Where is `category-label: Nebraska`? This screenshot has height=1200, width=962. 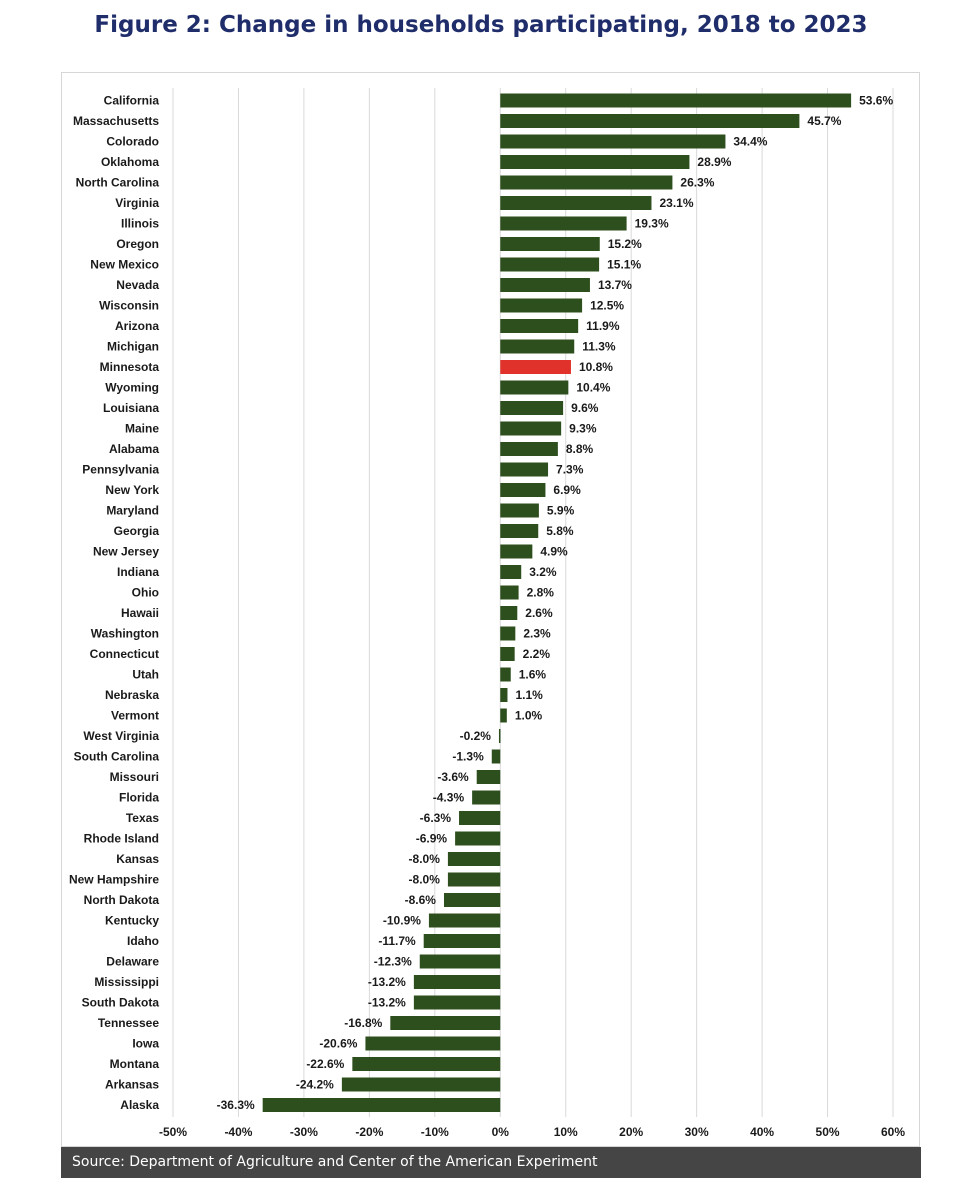 category-label: Nebraska is located at coordinates (132, 695).